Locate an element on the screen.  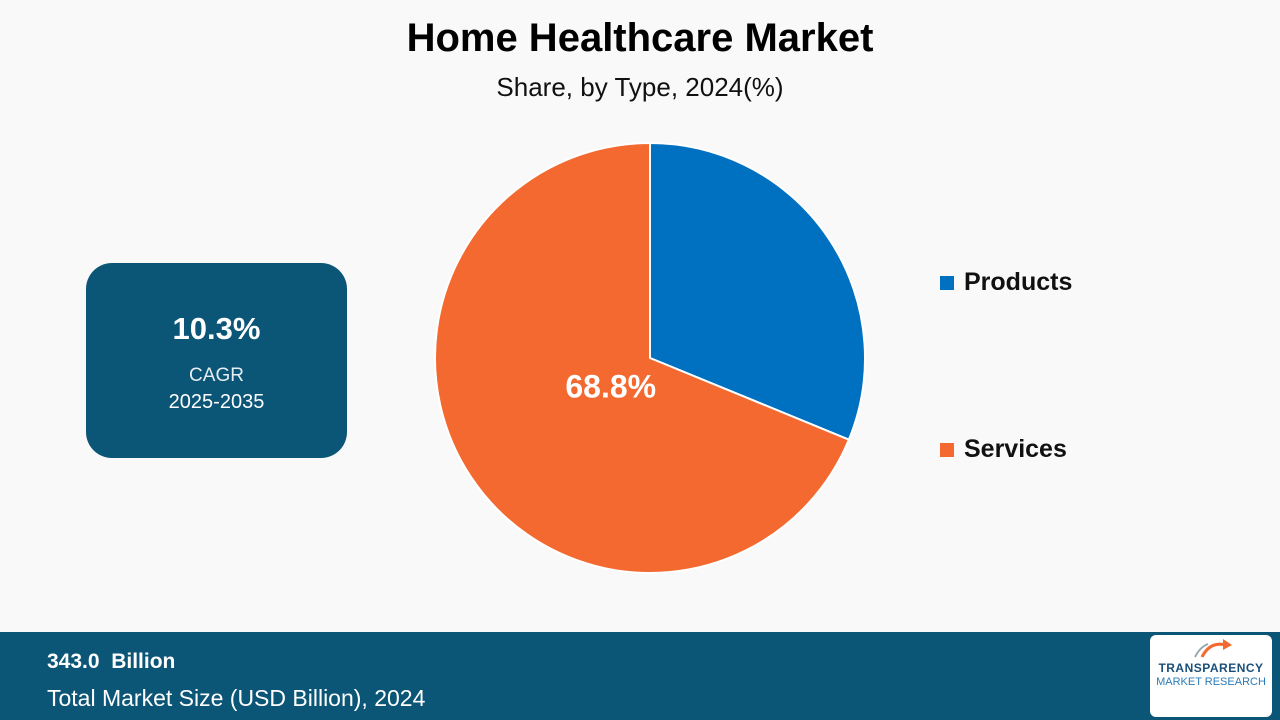
company-logo: TRANSPARENCY MARKET RESEARCH is located at coordinates (1211, 676).